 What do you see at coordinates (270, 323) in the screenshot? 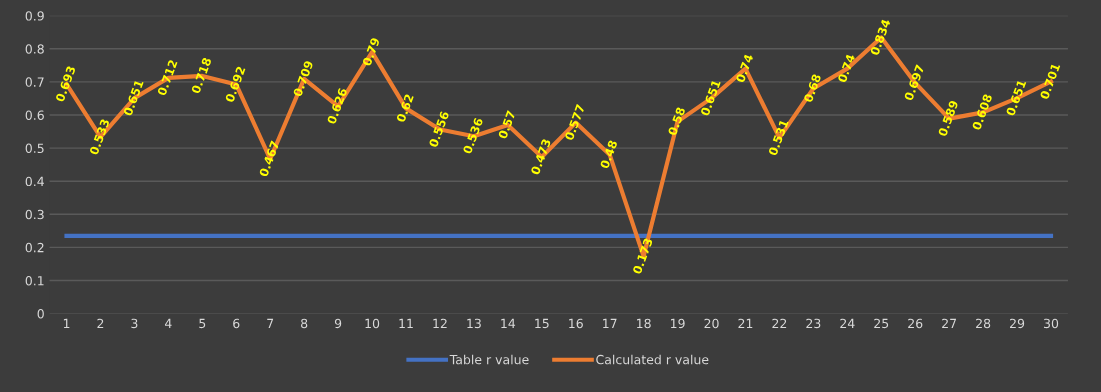
I see `x-tick-label: 7` at bounding box center [270, 323].